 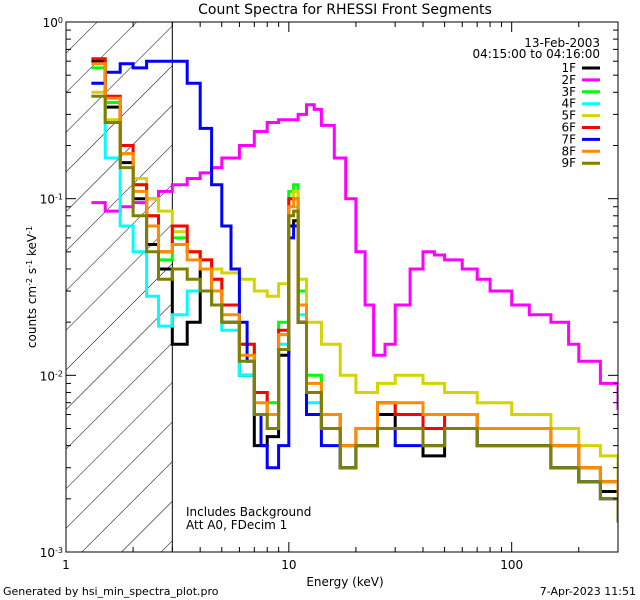 What do you see at coordinates (32, 287) in the screenshot?
I see `y-axis-label: counts cm-2 s-1 keV-1` at bounding box center [32, 287].